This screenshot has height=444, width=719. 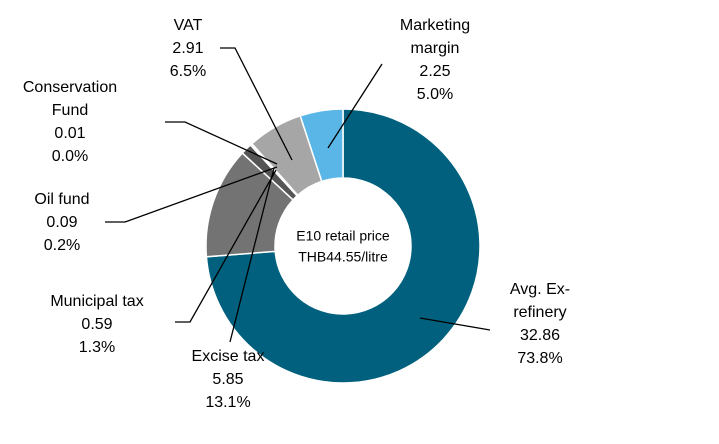 What do you see at coordinates (188, 71) in the screenshot?
I see `share-label: 6.5%` at bounding box center [188, 71].